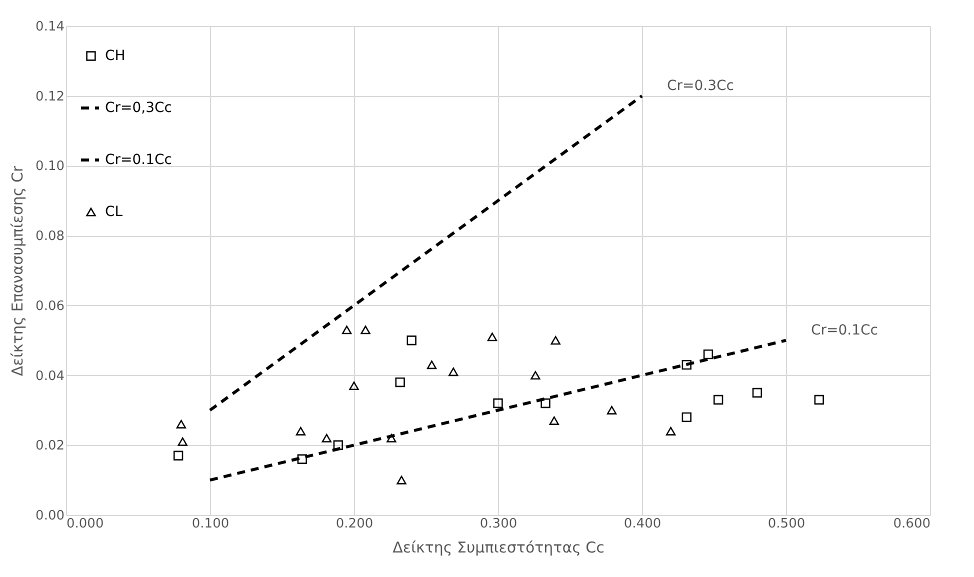 The image size is (974, 577). Describe the element at coordinates (700, 86) in the screenshot. I see `annotation: Cr=0.3Cc` at that location.